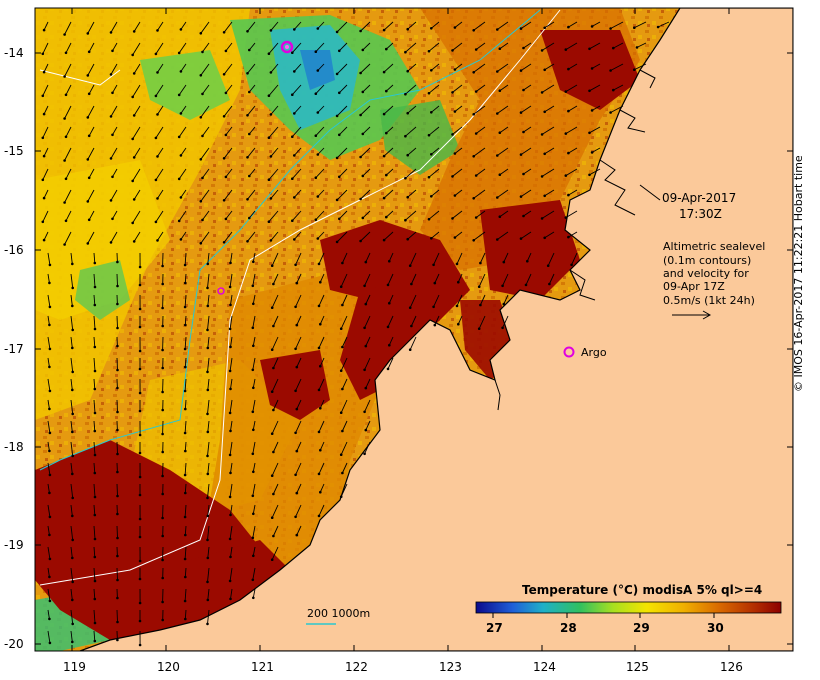 This screenshot has height=680, width=820. What do you see at coordinates (714, 246) in the screenshot?
I see `sealevel-note-line: Altimetric sealevel` at bounding box center [714, 246].